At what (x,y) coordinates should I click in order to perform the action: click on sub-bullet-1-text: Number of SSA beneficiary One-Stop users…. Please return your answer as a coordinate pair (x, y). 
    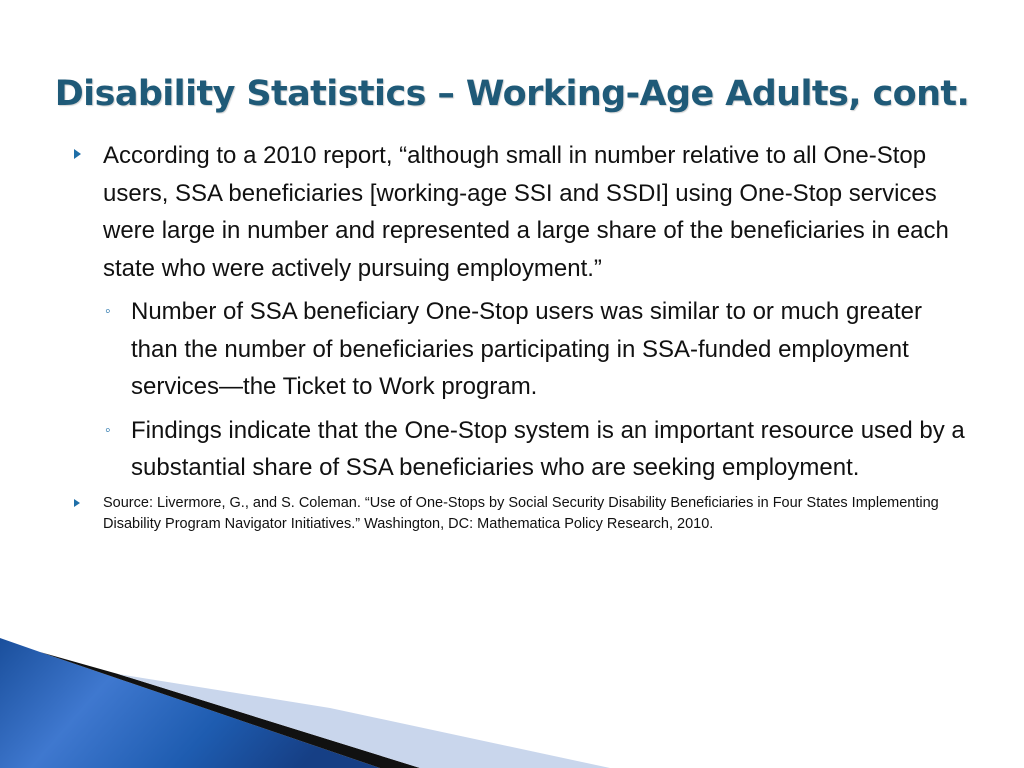
    Looking at the image, I should click on (526, 349).